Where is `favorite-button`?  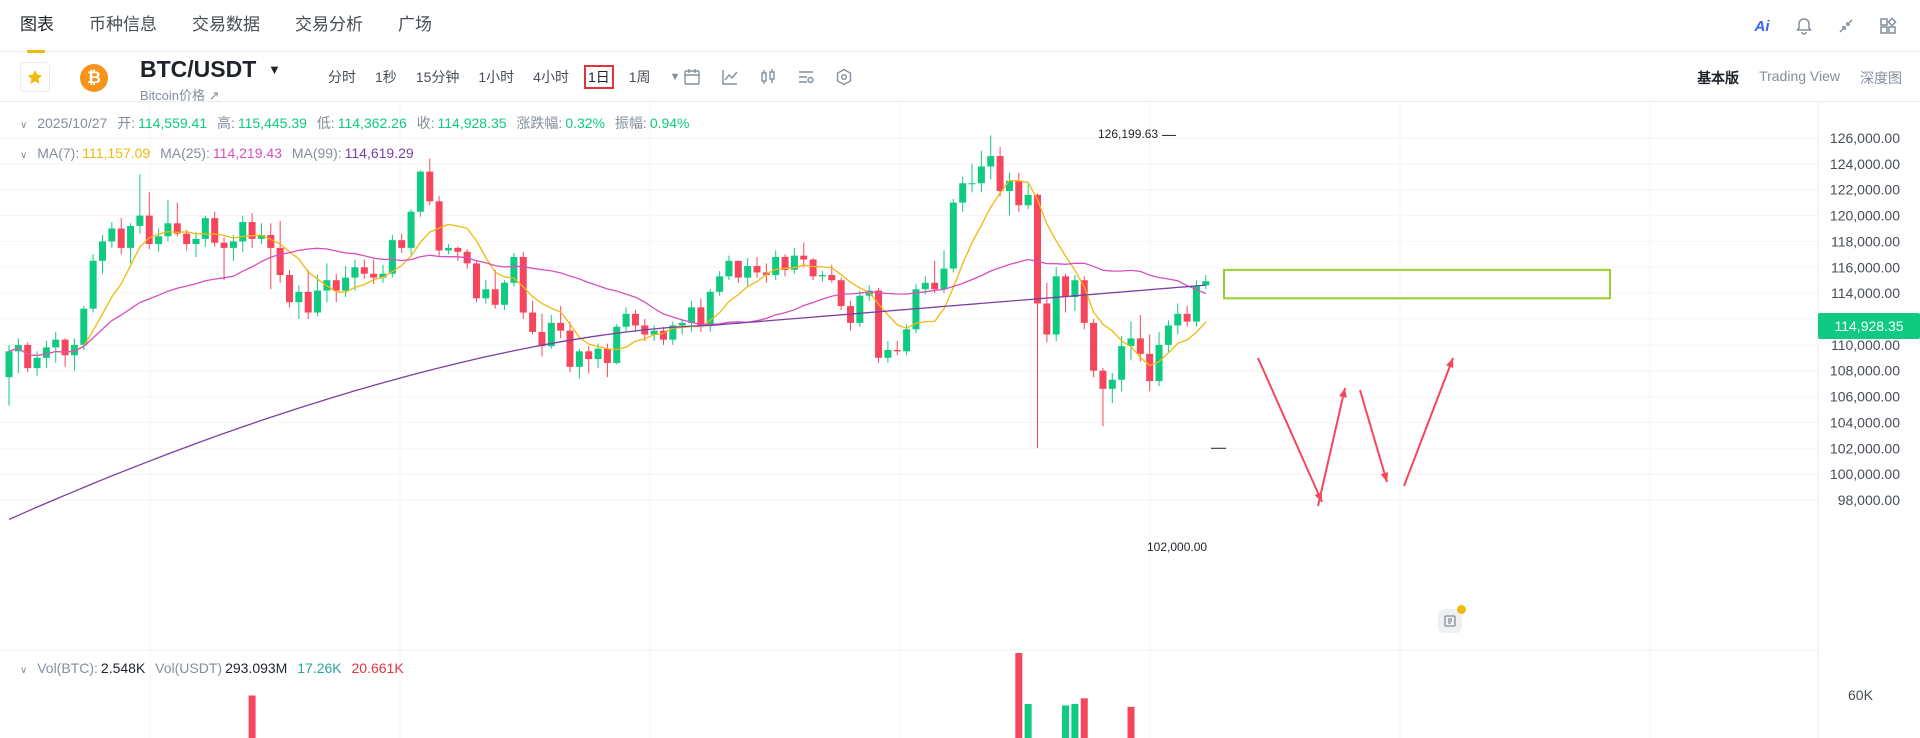
favorite-button is located at coordinates (35, 77).